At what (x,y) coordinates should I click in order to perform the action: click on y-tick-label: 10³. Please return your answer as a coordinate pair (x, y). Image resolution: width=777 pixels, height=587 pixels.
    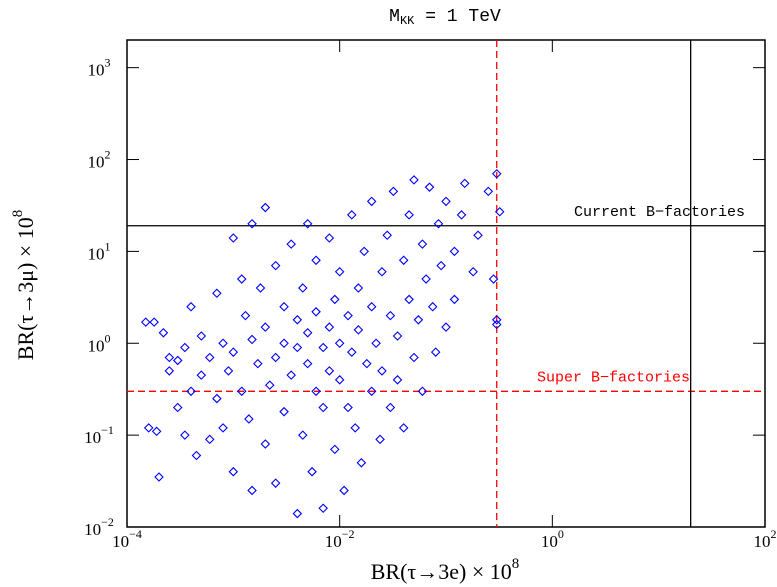
    Looking at the image, I should click on (99, 67).